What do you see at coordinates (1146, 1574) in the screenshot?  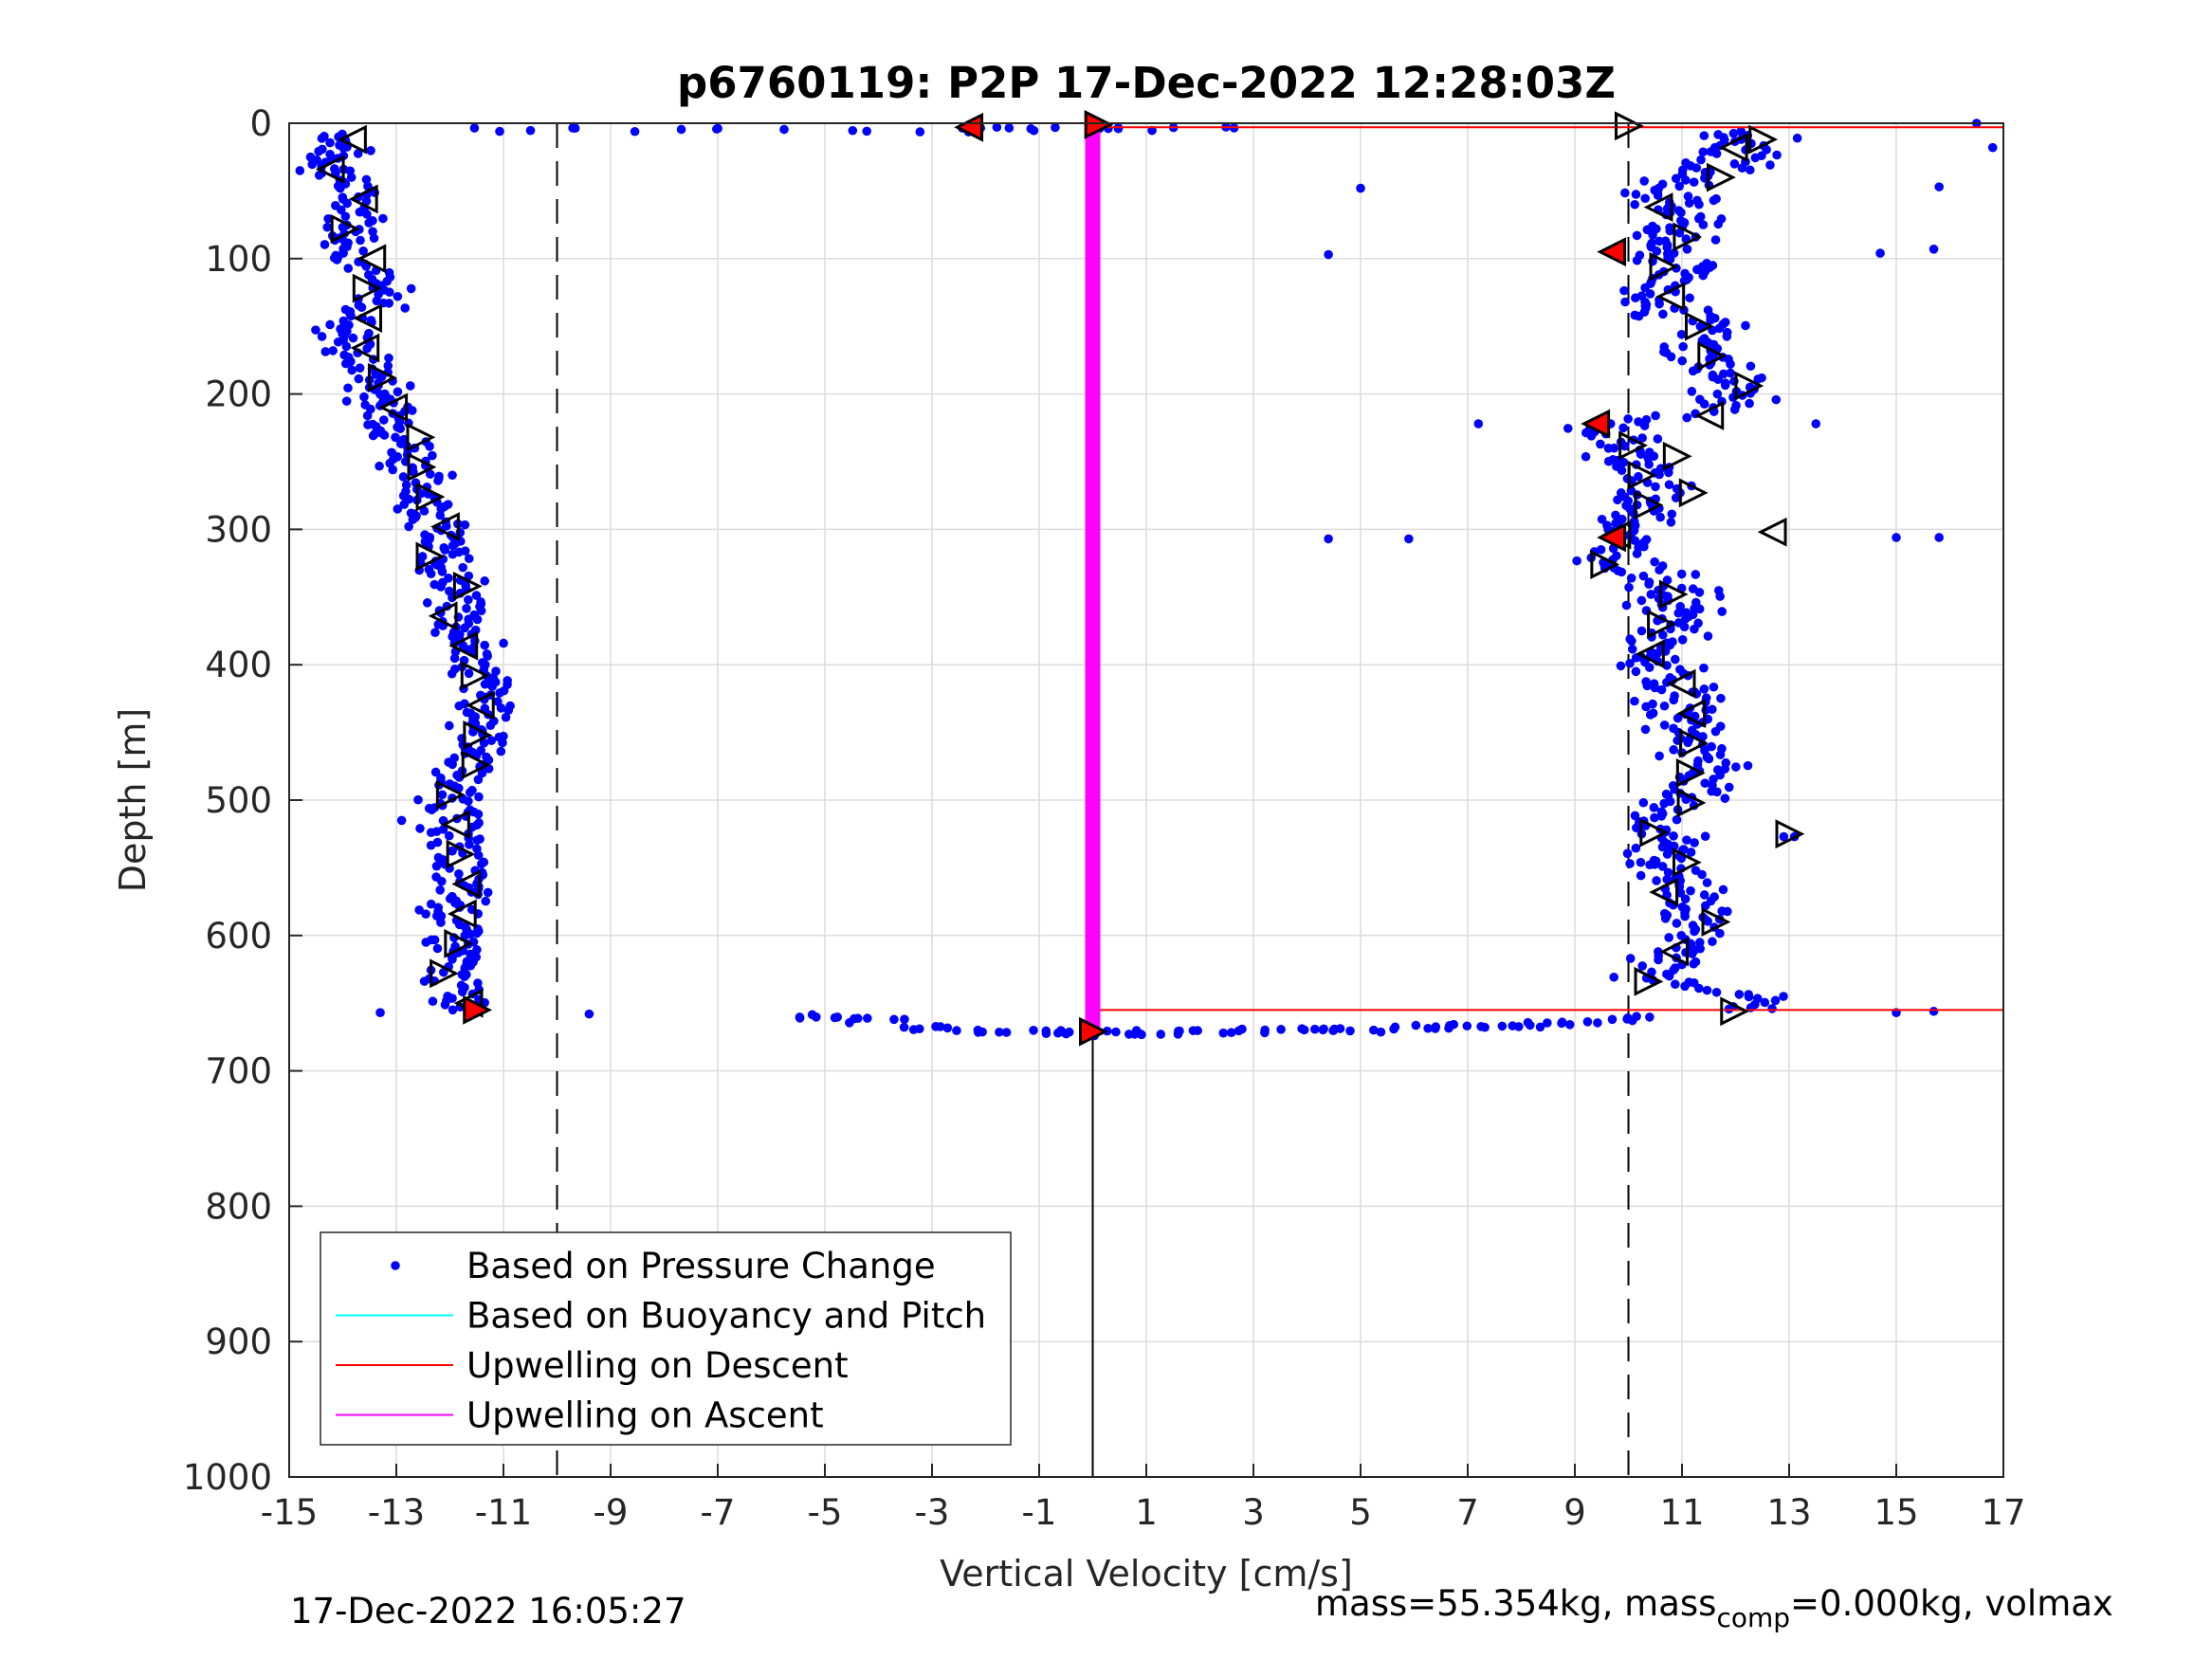 I see `x-axis-label: Vertical Velocity [cm/s]` at bounding box center [1146, 1574].